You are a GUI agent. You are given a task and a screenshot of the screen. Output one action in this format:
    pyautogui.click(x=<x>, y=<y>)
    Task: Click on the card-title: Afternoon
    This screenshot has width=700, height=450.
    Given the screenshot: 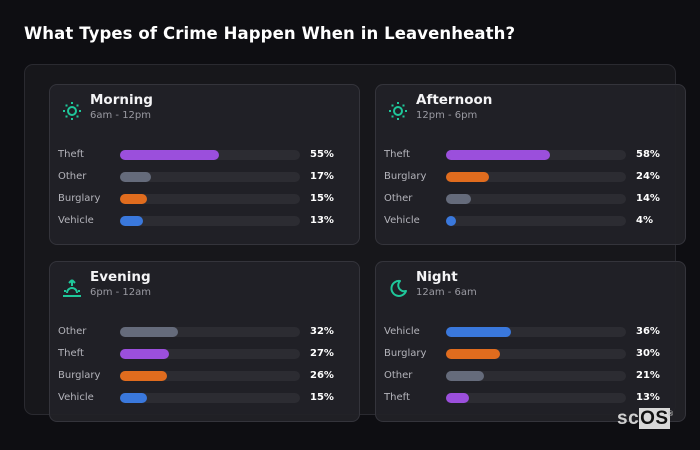 What is the action you would take?
    pyautogui.click(x=454, y=100)
    